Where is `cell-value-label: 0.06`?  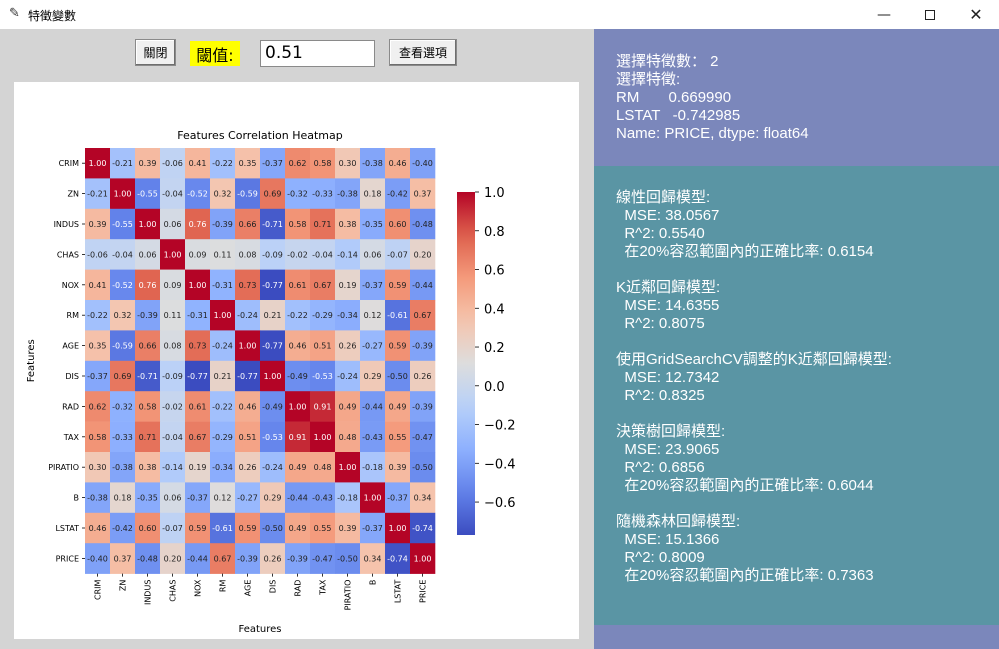 cell-value-label: 0.06 is located at coordinates (173, 224).